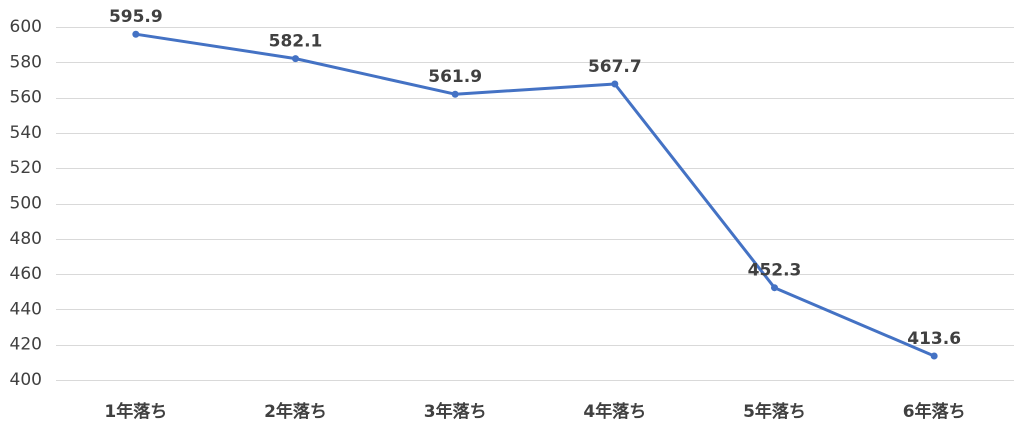  Describe the element at coordinates (26, 62) in the screenshot. I see `y-tick-label-580: 580` at that location.